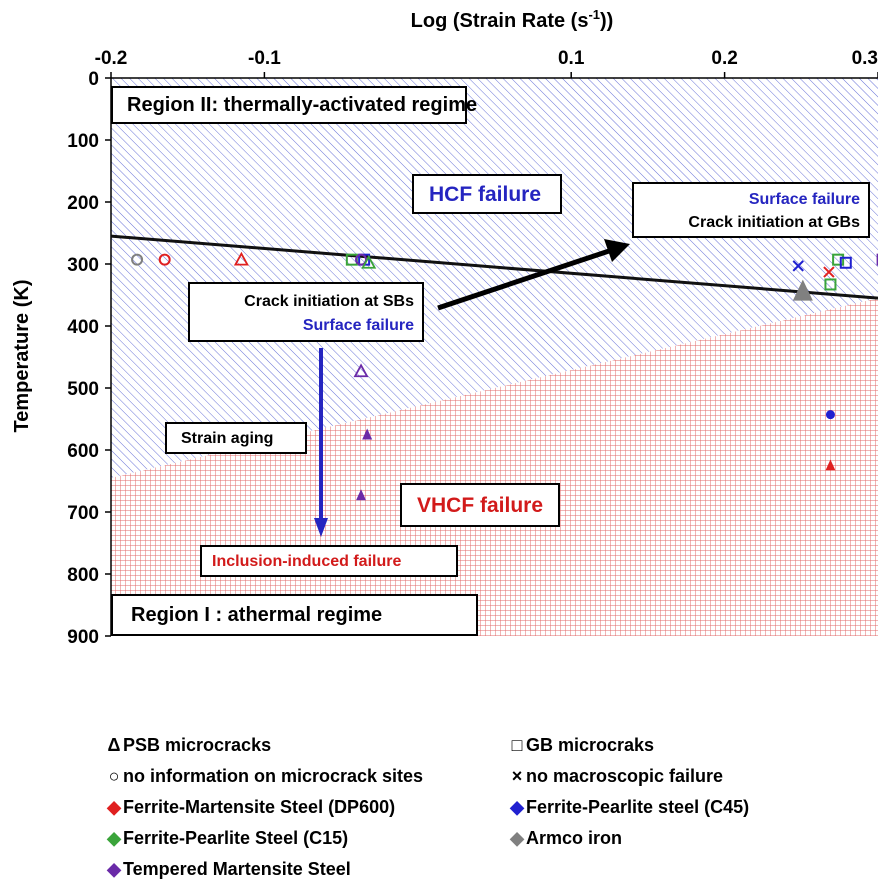 The image size is (878, 892). I want to click on trend-line, so click(494, 267).